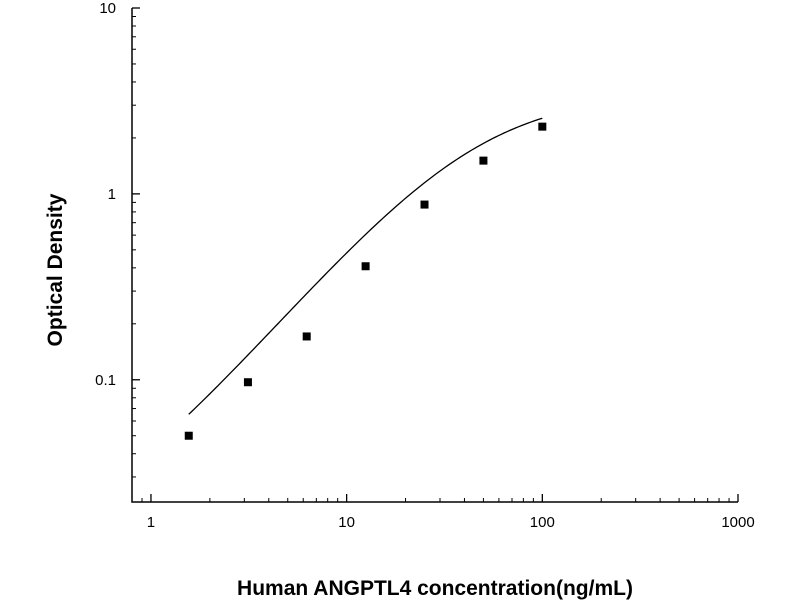  Describe the element at coordinates (112, 194) in the screenshot. I see `y-tick-label: 1` at that location.